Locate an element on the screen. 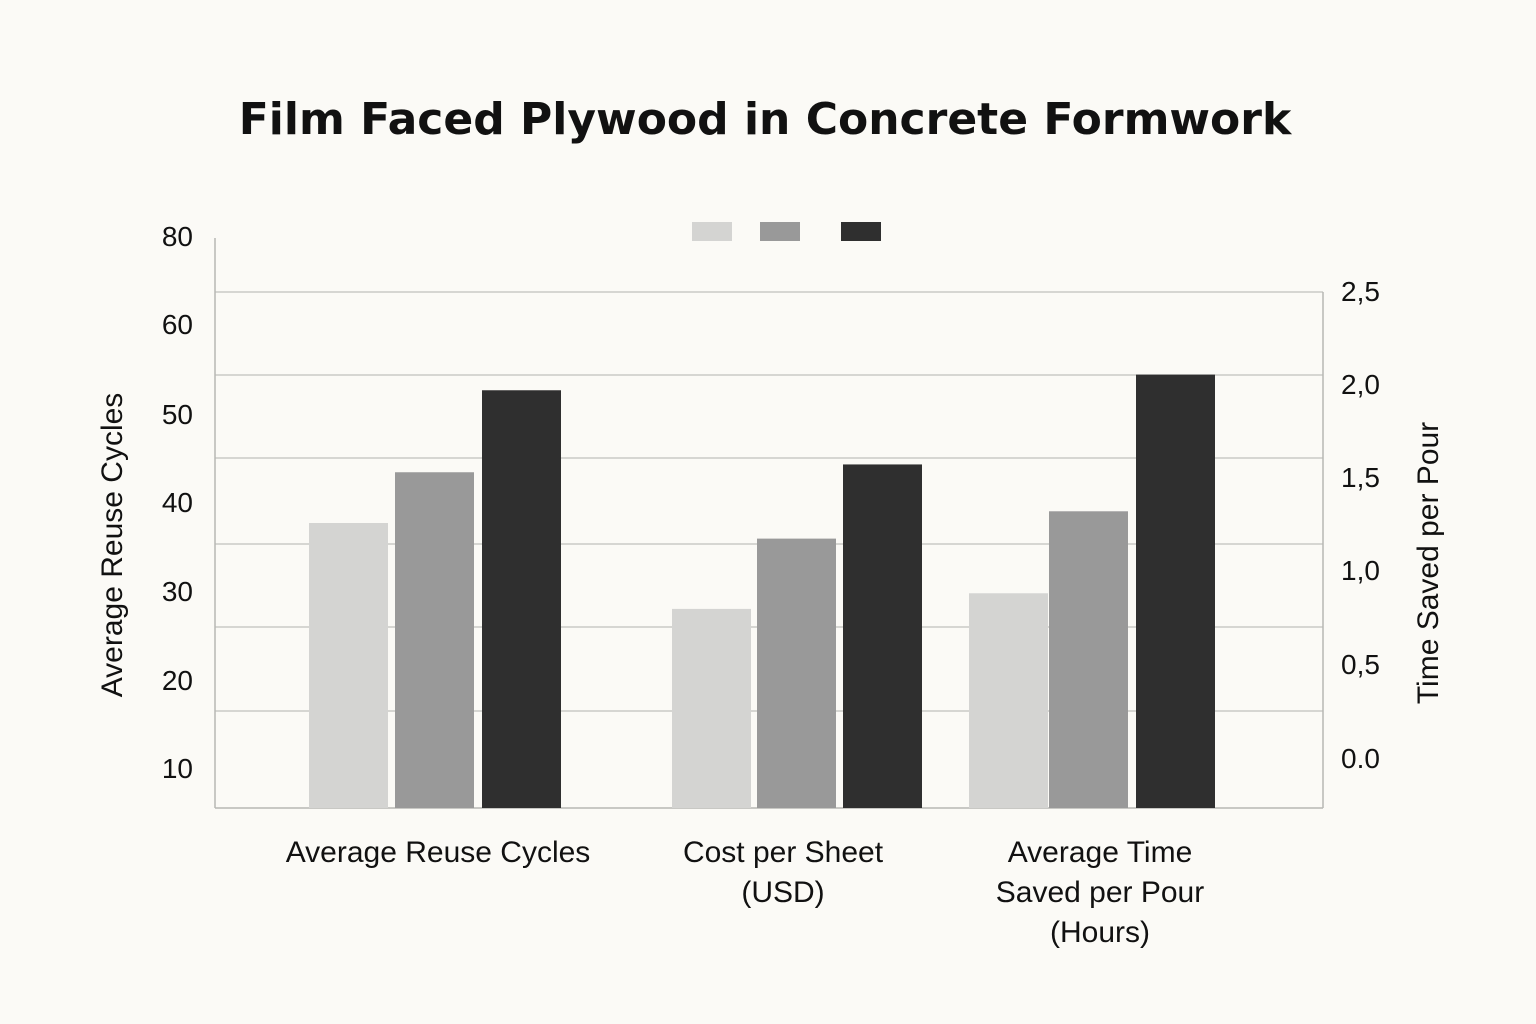 This screenshot has height=1024, width=1536. bar-s1-c0 is located at coordinates (434, 640).